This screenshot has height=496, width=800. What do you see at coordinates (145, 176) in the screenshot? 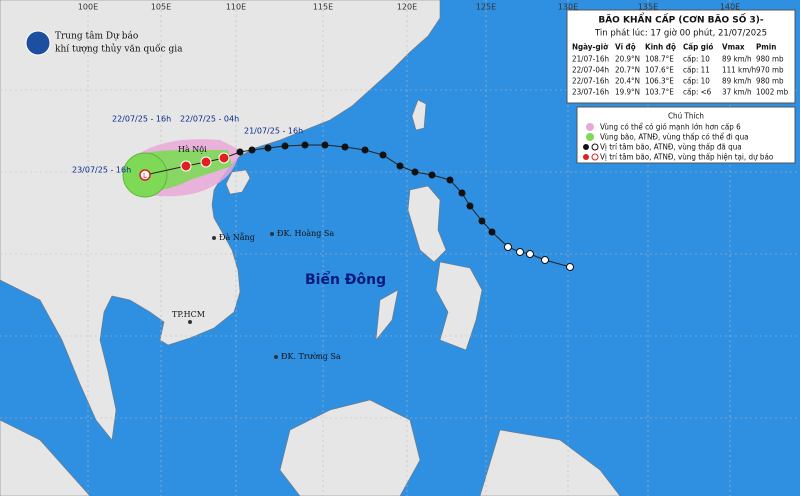
I see `svg-text: L` at bounding box center [145, 176].